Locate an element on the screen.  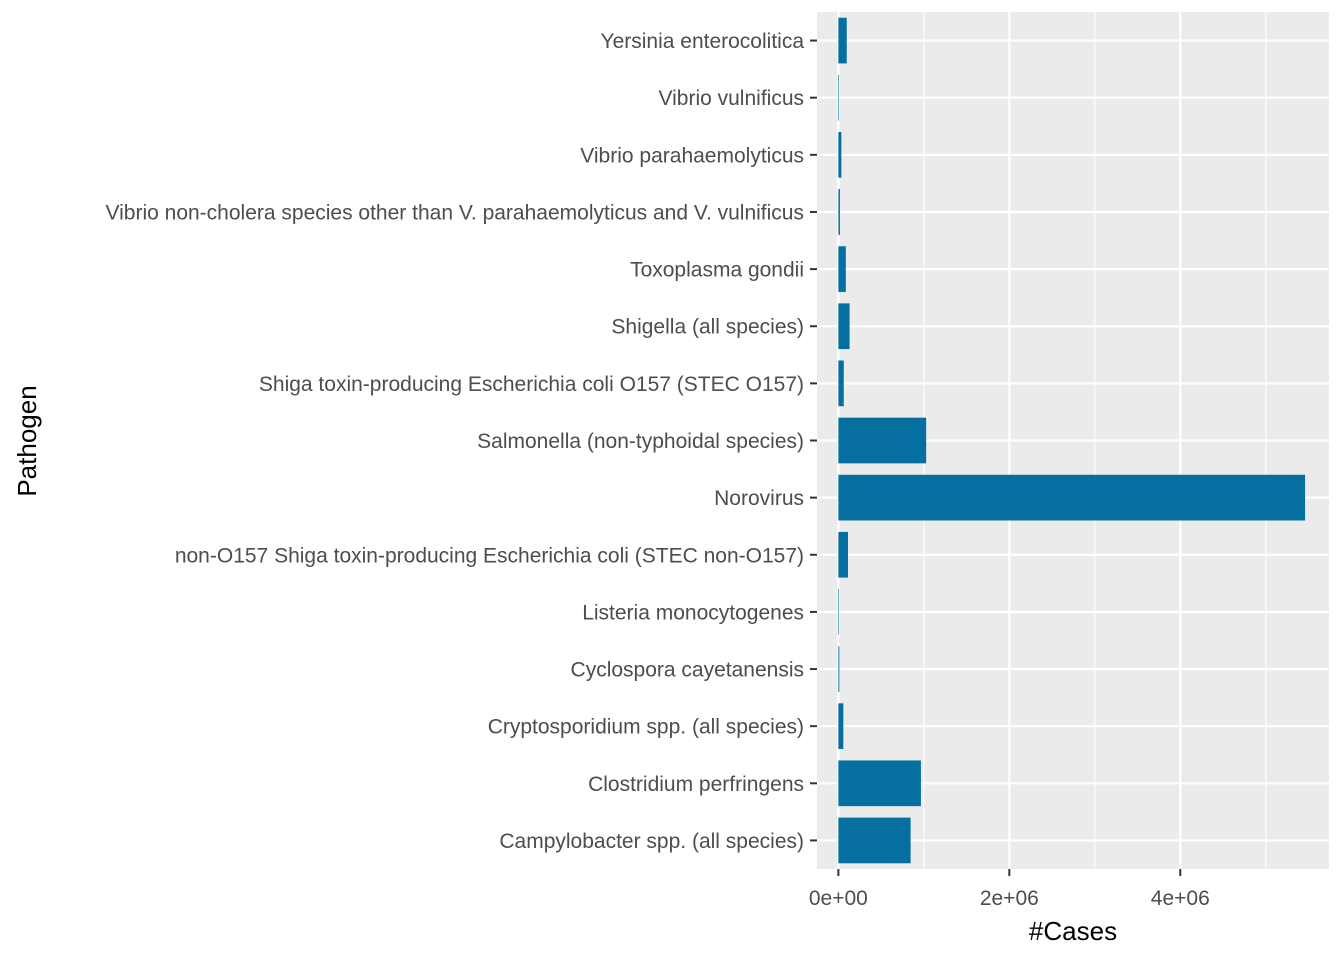
x-tick-label: 4e+06 is located at coordinates (1180, 898).